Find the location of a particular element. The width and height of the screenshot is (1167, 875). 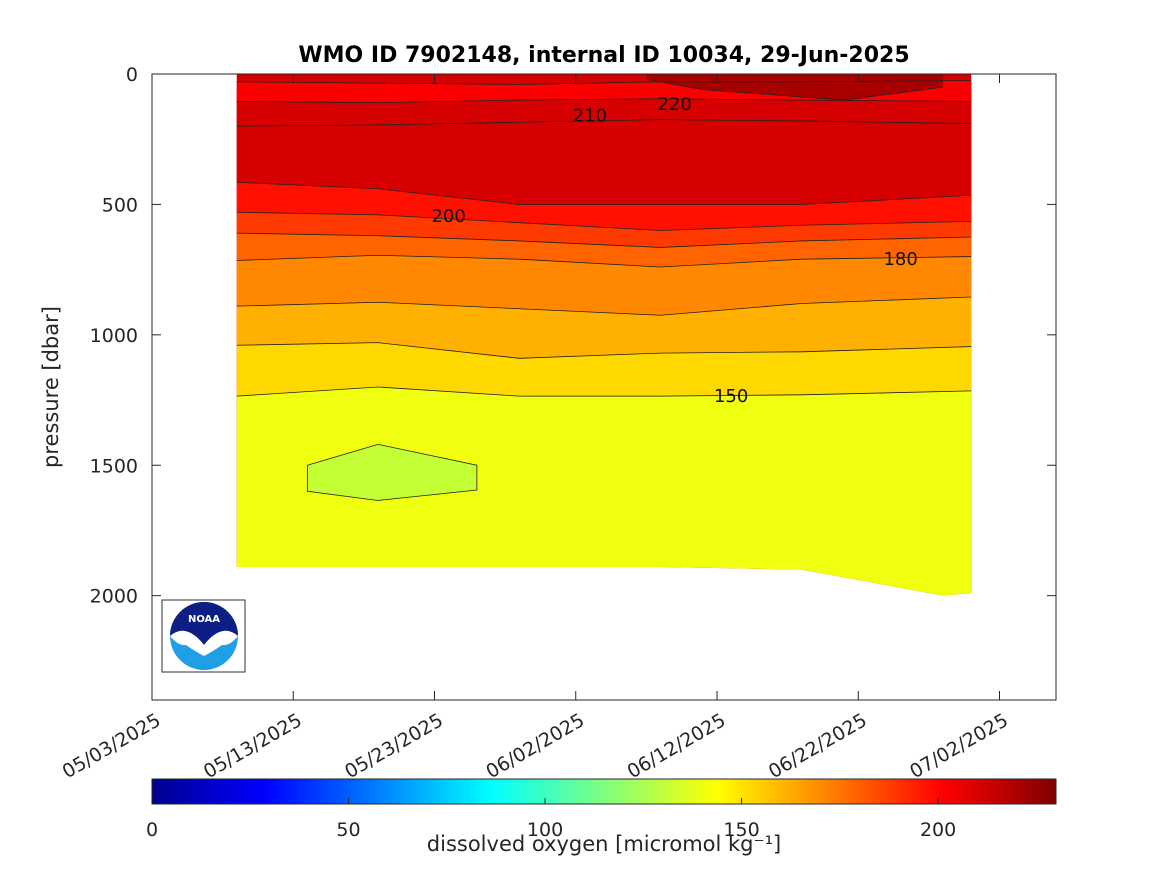

colorbar-ticks: 0 50 100 150 200 is located at coordinates (551, 819).